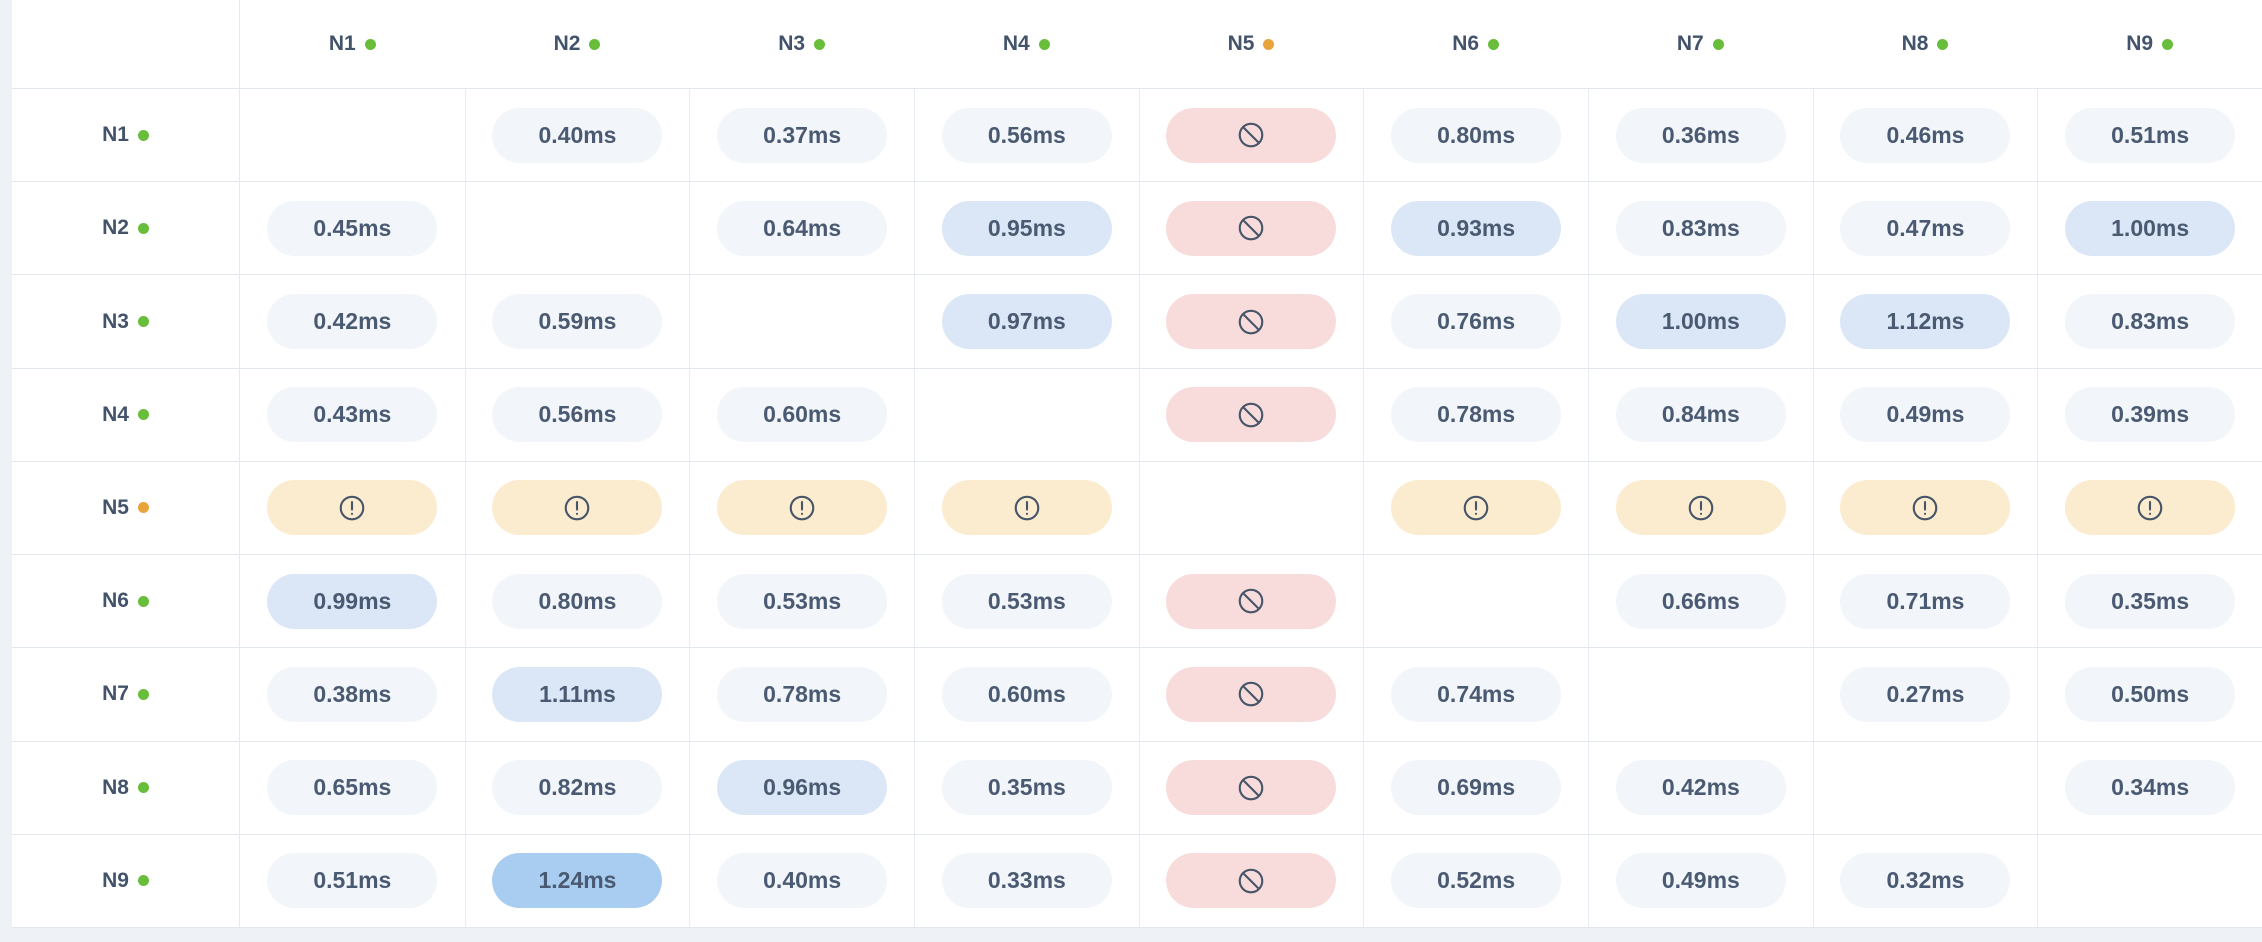  I want to click on status-dot-n4, so click(1044, 44).